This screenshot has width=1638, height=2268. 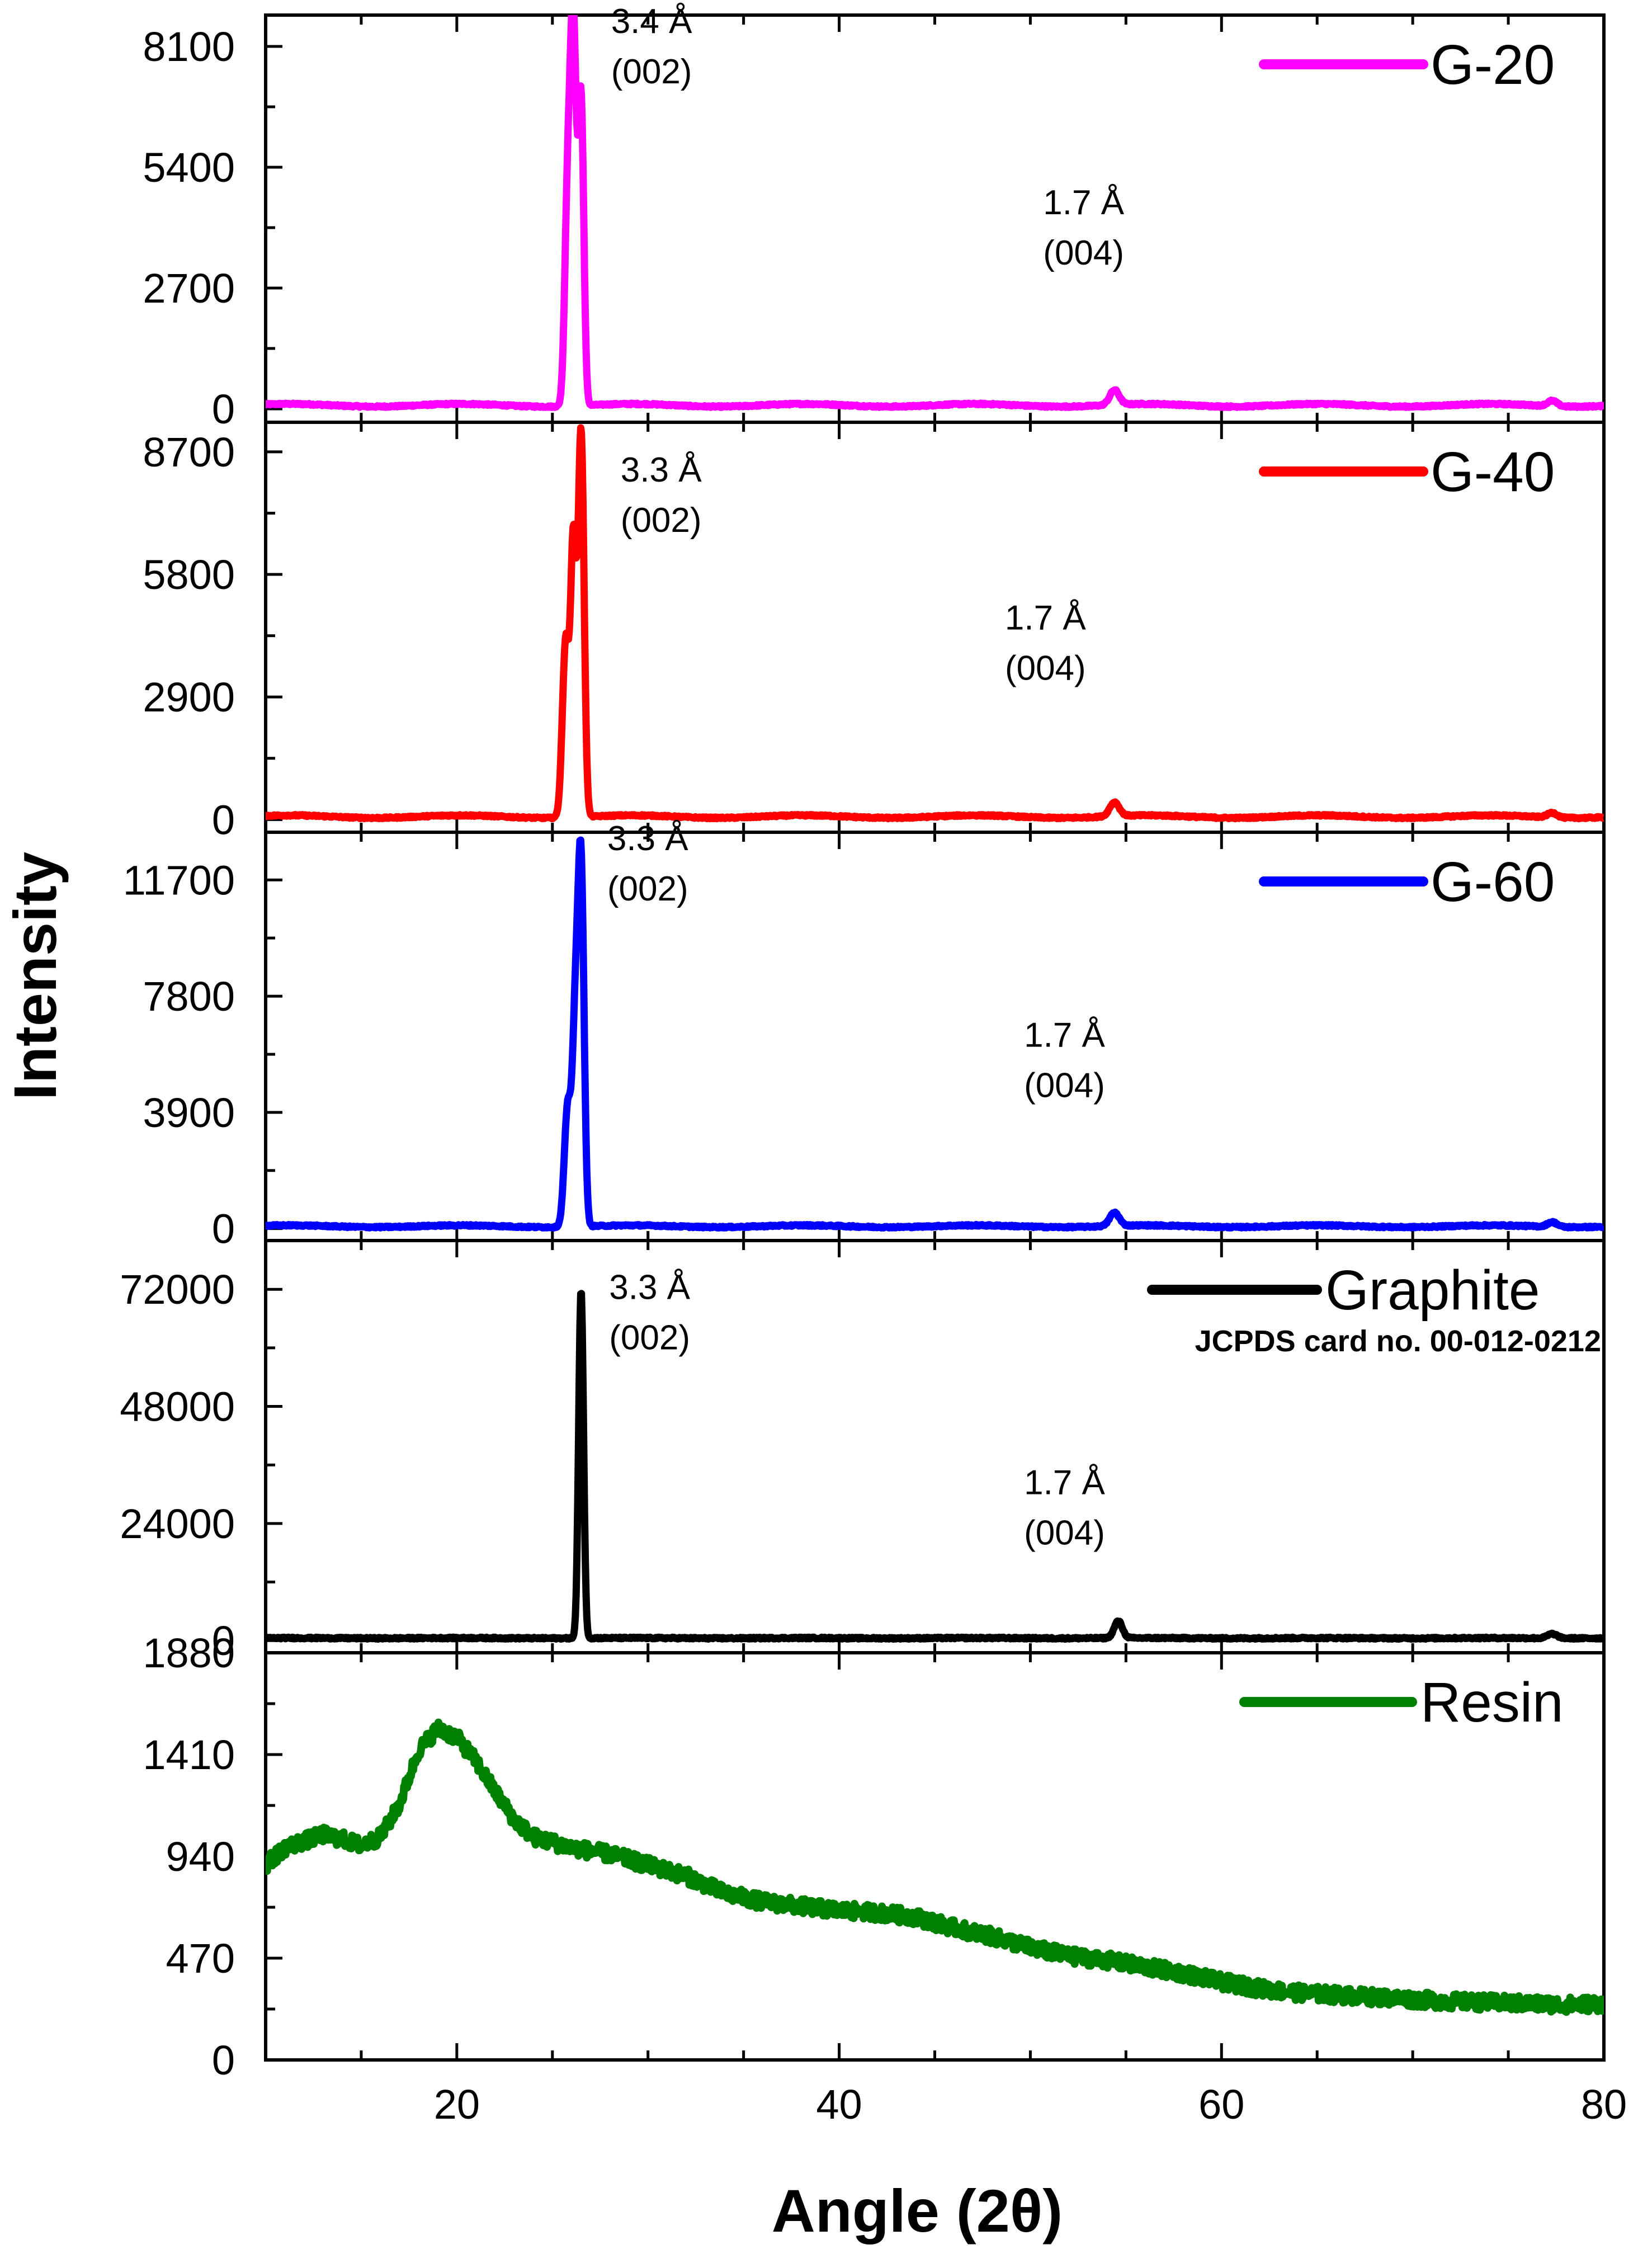 What do you see at coordinates (1492, 1703) in the screenshot?
I see `legend-label-resin: Resin` at bounding box center [1492, 1703].